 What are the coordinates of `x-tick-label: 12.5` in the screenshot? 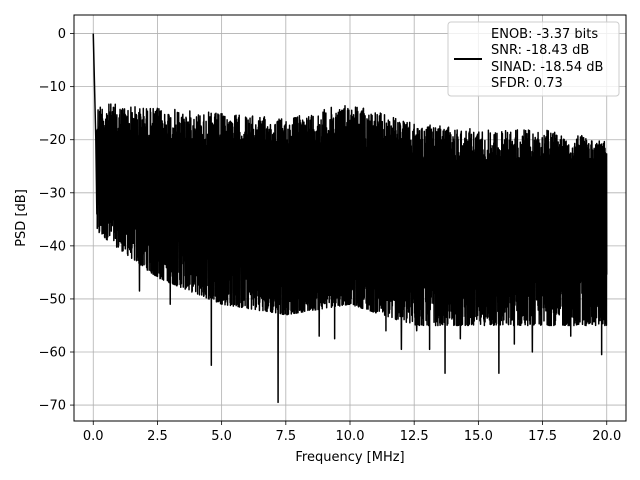 It's located at (414, 436).